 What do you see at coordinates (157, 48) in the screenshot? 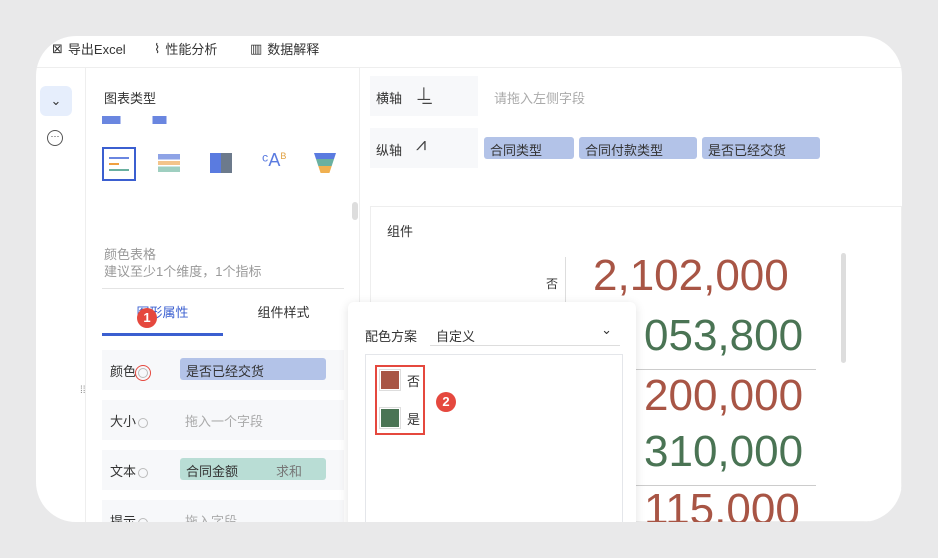
I see `chart-line-icon: ⌇` at bounding box center [157, 48].